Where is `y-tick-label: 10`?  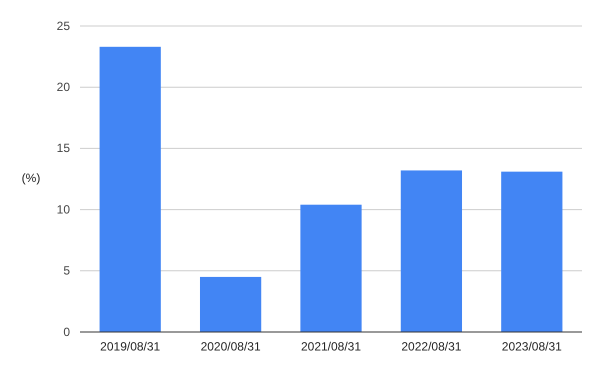
y-tick-label: 10 is located at coordinates (63, 209).